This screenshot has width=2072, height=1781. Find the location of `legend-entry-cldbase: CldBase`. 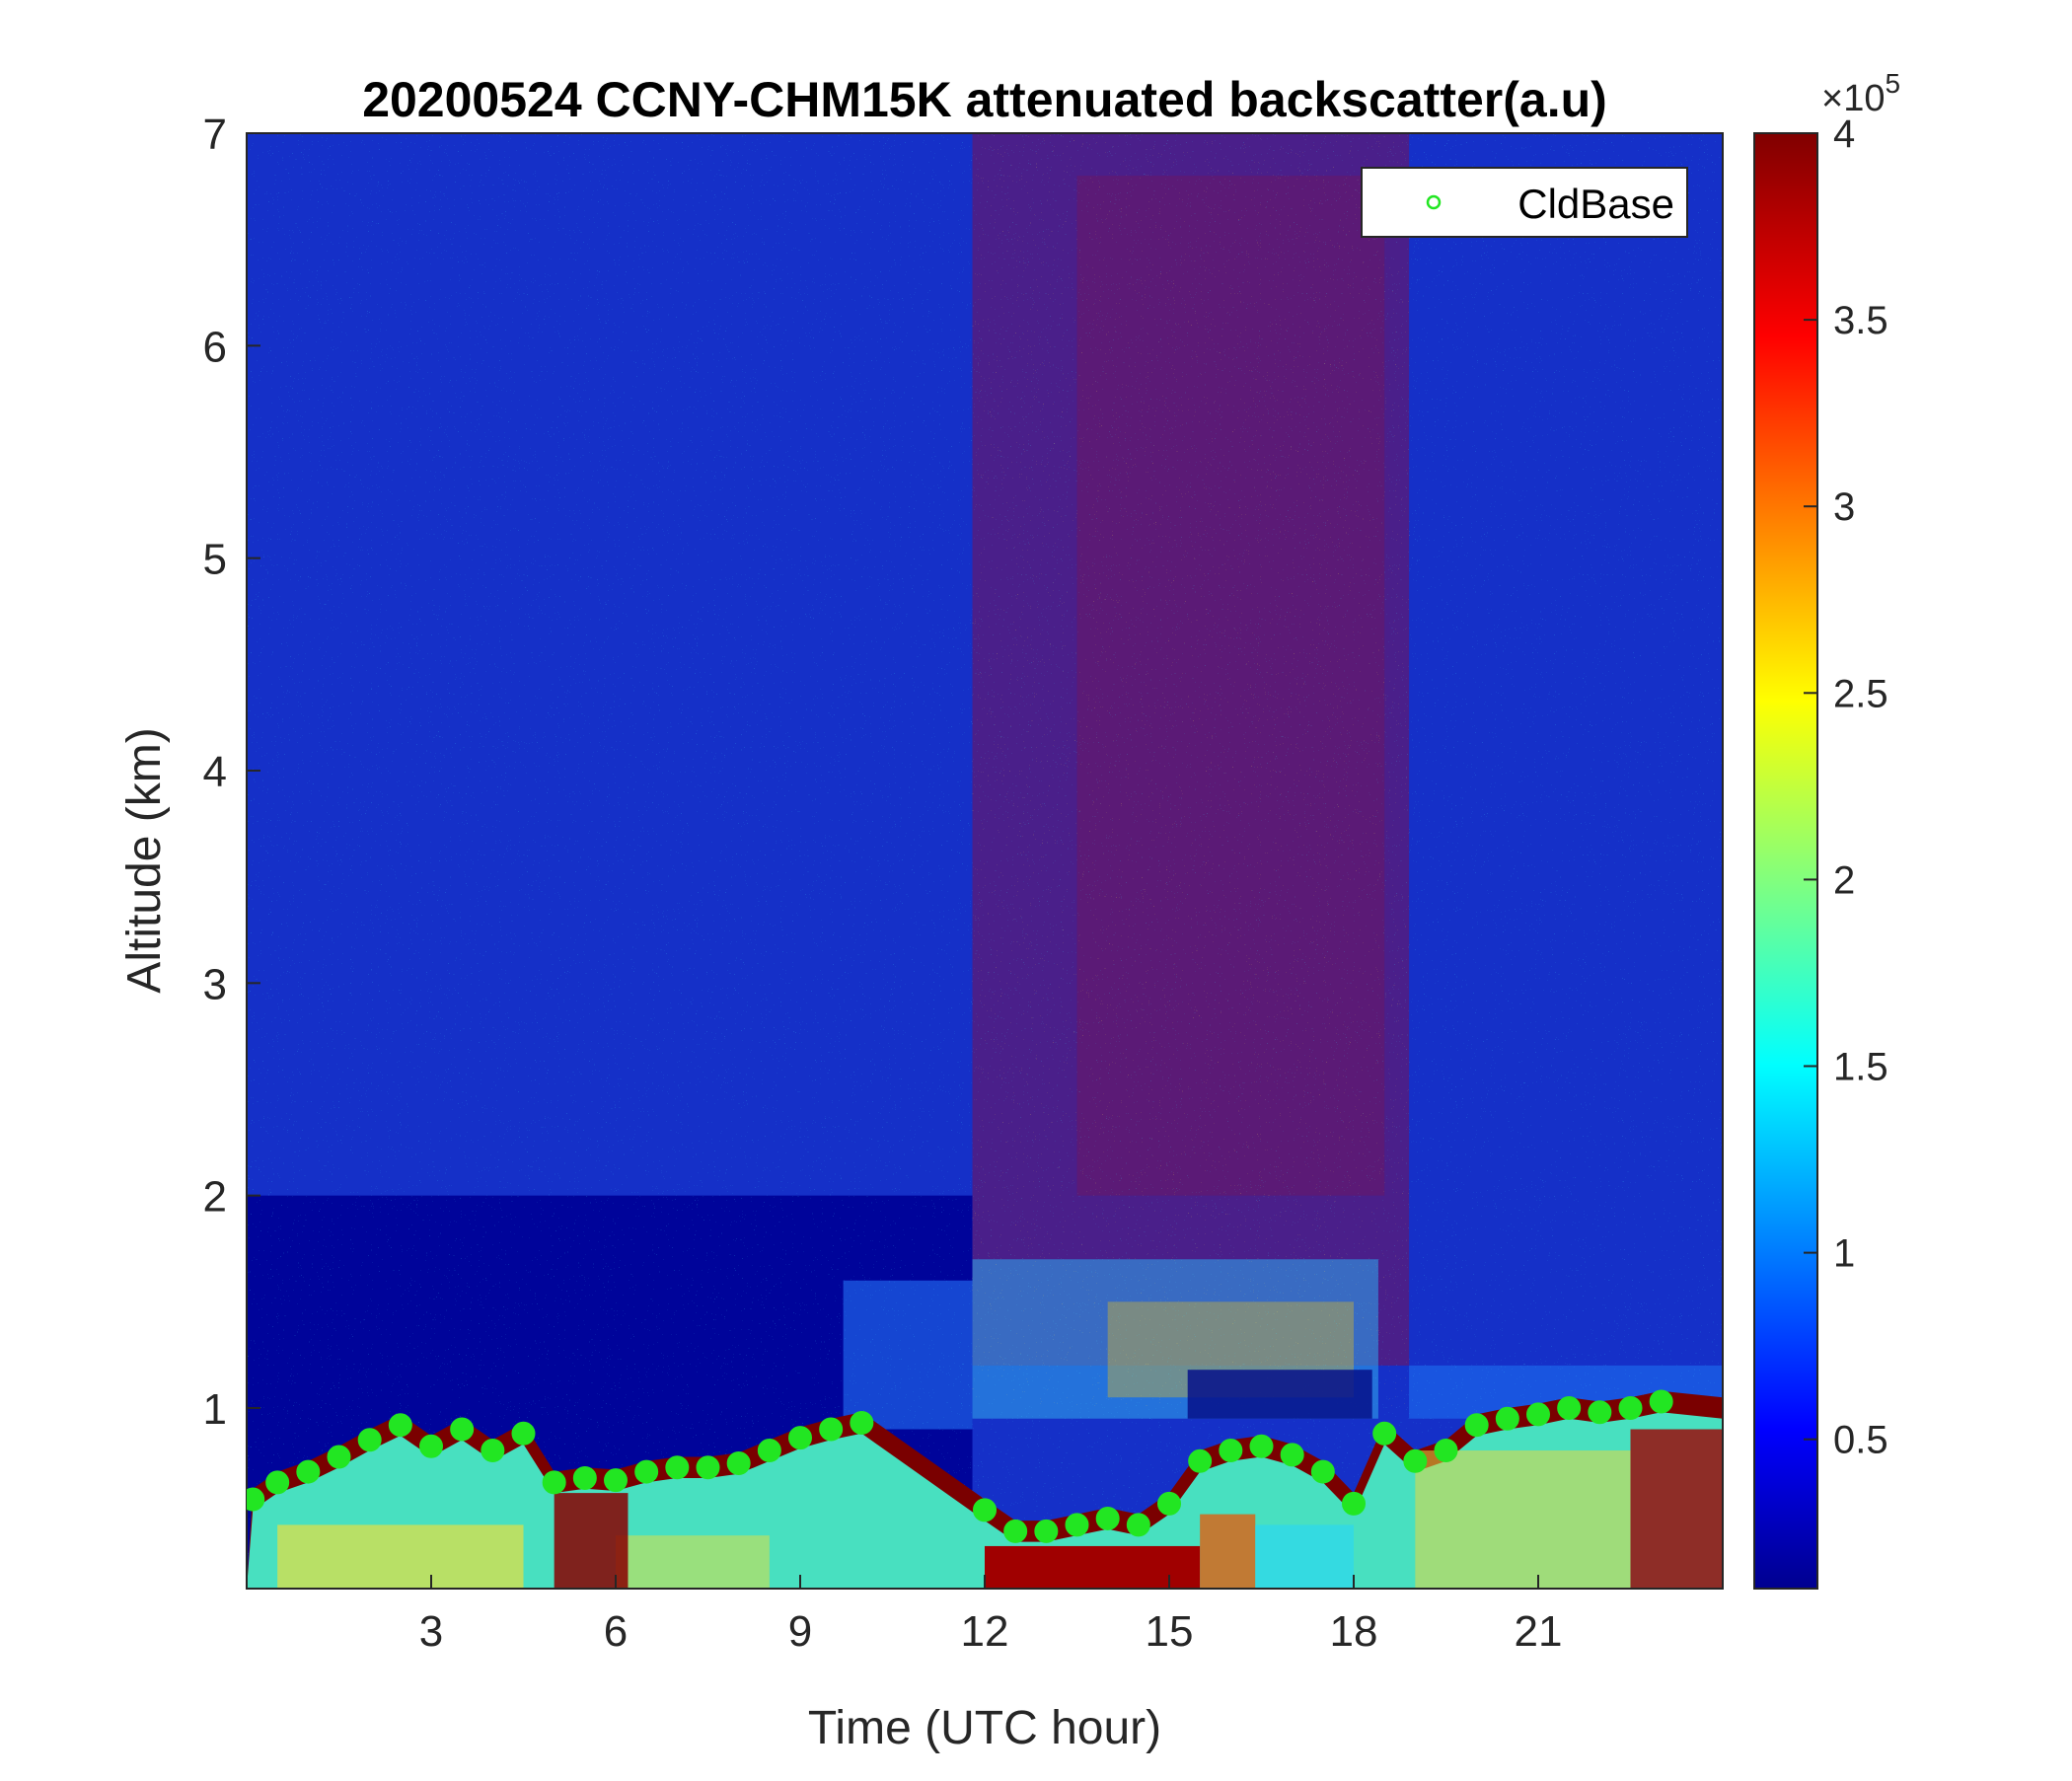

legend-entry-cldbase: CldBase is located at coordinates (1595, 204).